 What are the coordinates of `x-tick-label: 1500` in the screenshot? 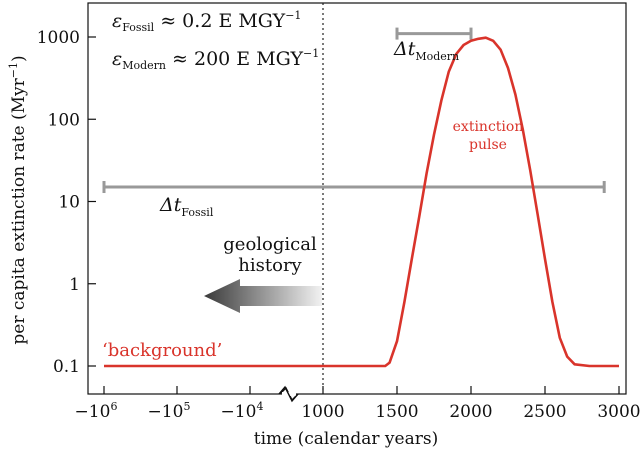 It's located at (396, 412).